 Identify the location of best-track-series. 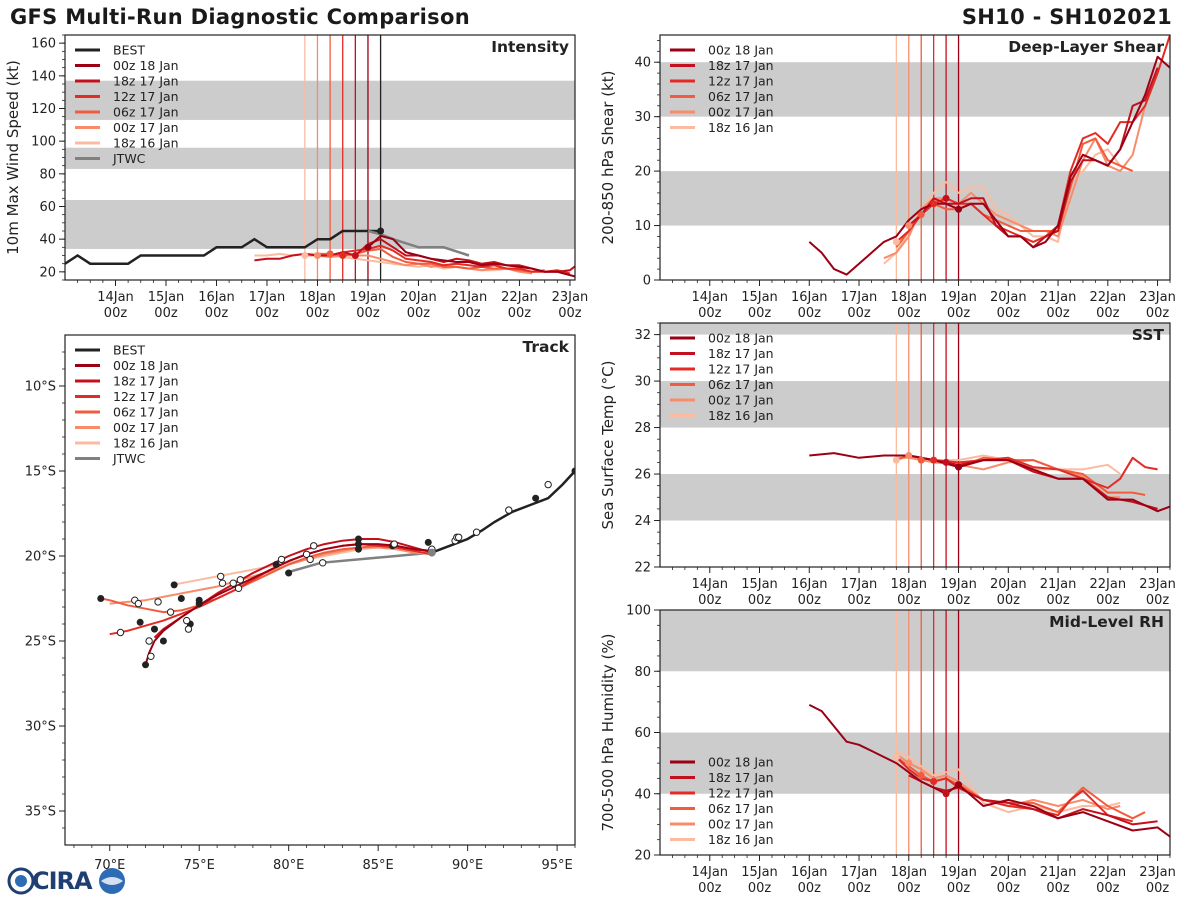
(223, 247).